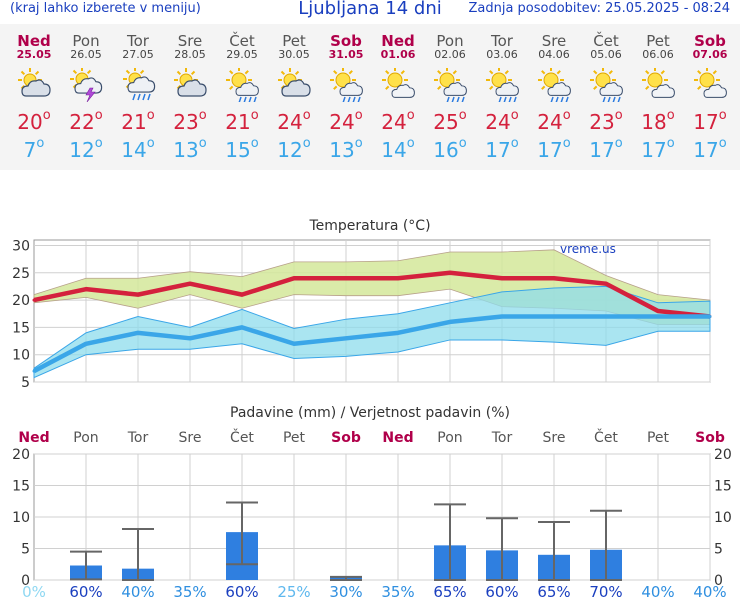  What do you see at coordinates (346, 438) in the screenshot?
I see `x-day-label: Sob` at bounding box center [346, 438].